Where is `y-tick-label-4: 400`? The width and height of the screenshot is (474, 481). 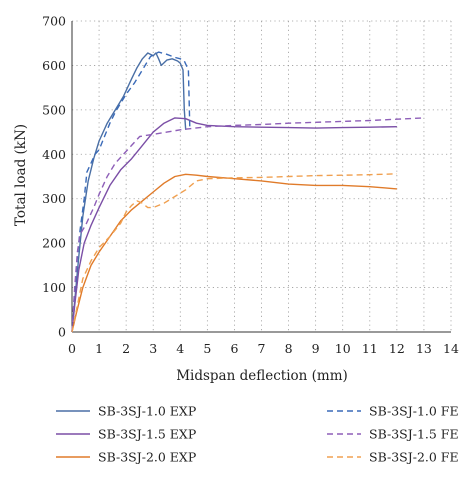
y-tick-label-4: 400 is located at coordinates (54, 154).